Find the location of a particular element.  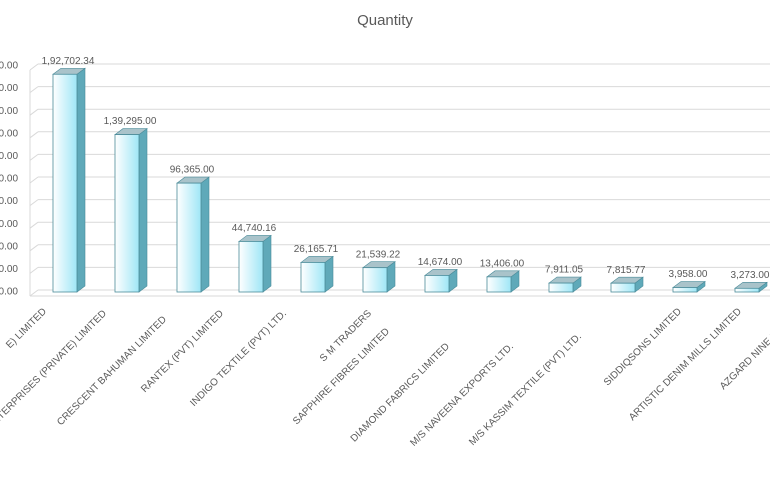

value-label: 96,365.00 is located at coordinates (192, 170).